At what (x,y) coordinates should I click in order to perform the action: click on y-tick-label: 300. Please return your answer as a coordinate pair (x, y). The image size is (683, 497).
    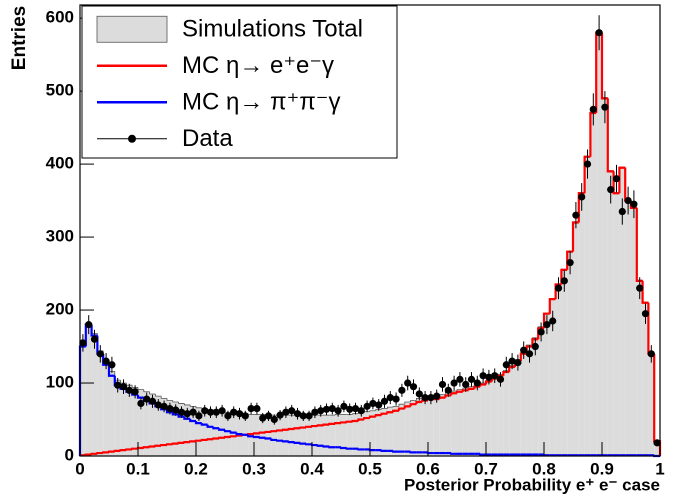
    Looking at the image, I should click on (60, 236).